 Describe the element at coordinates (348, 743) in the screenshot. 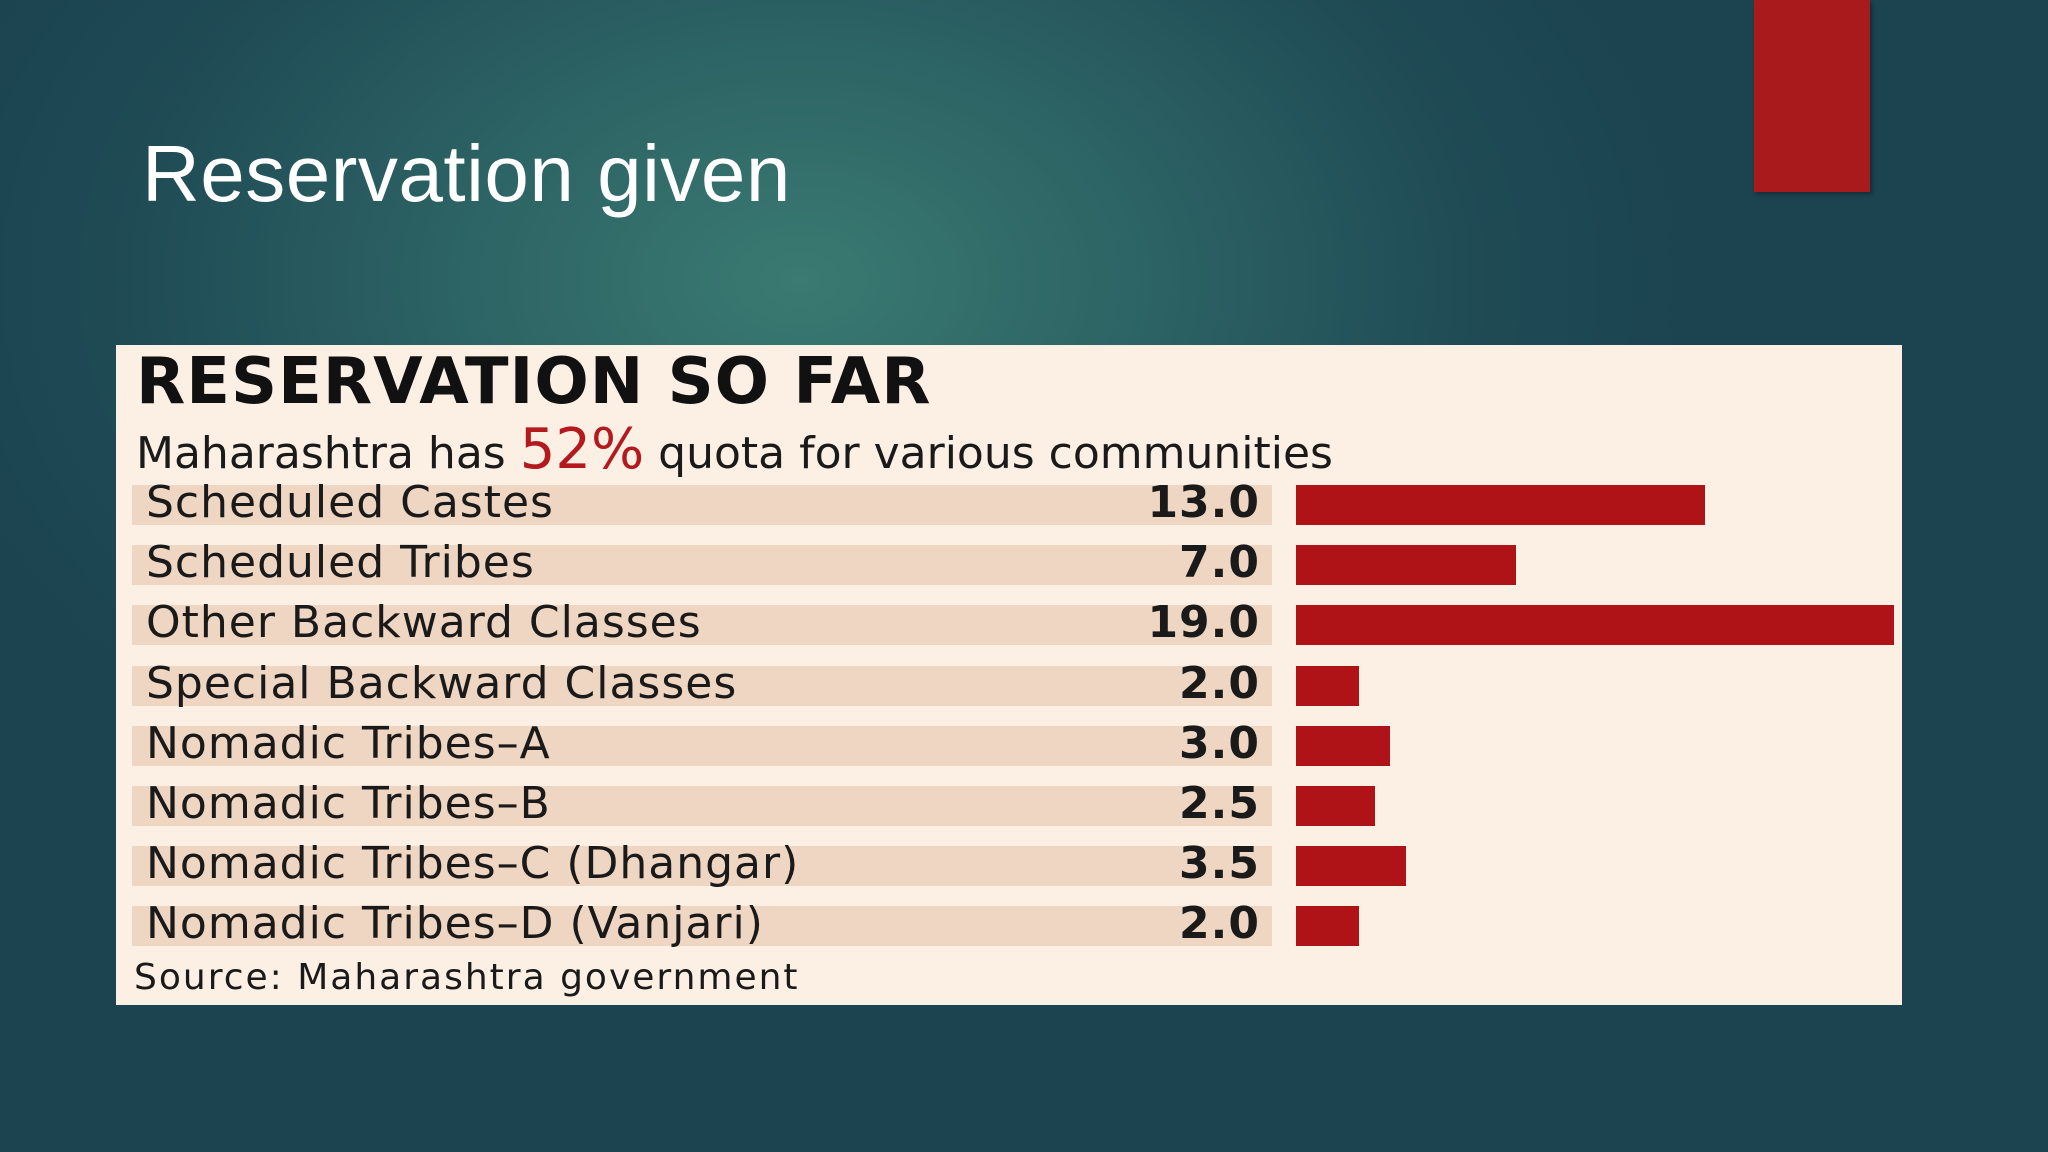

I see `category-label: Nomadic Tribes–A` at that location.